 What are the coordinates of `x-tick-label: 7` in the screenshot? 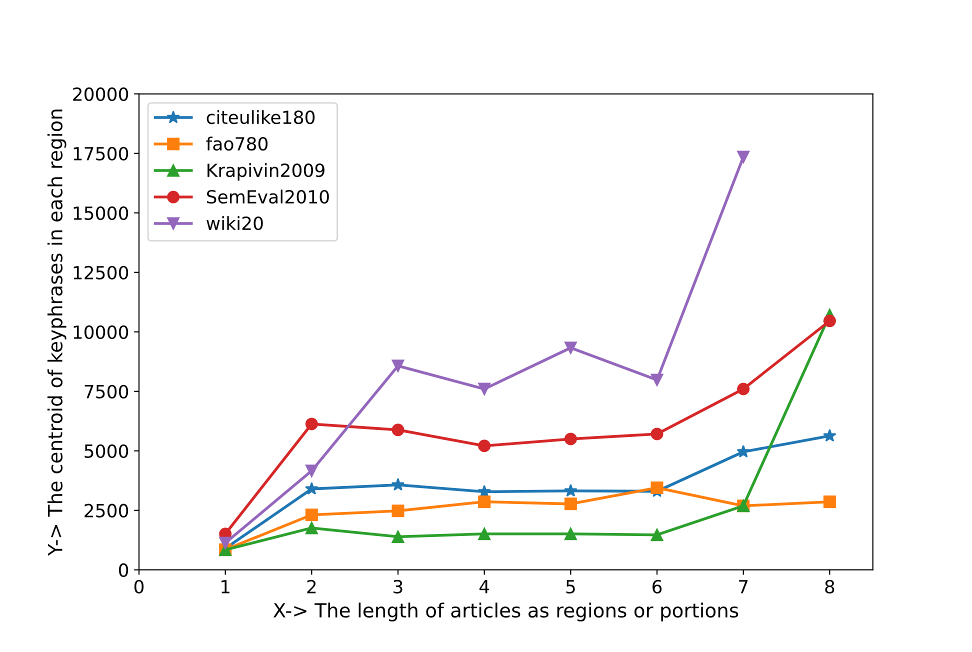 It's located at (743, 587).